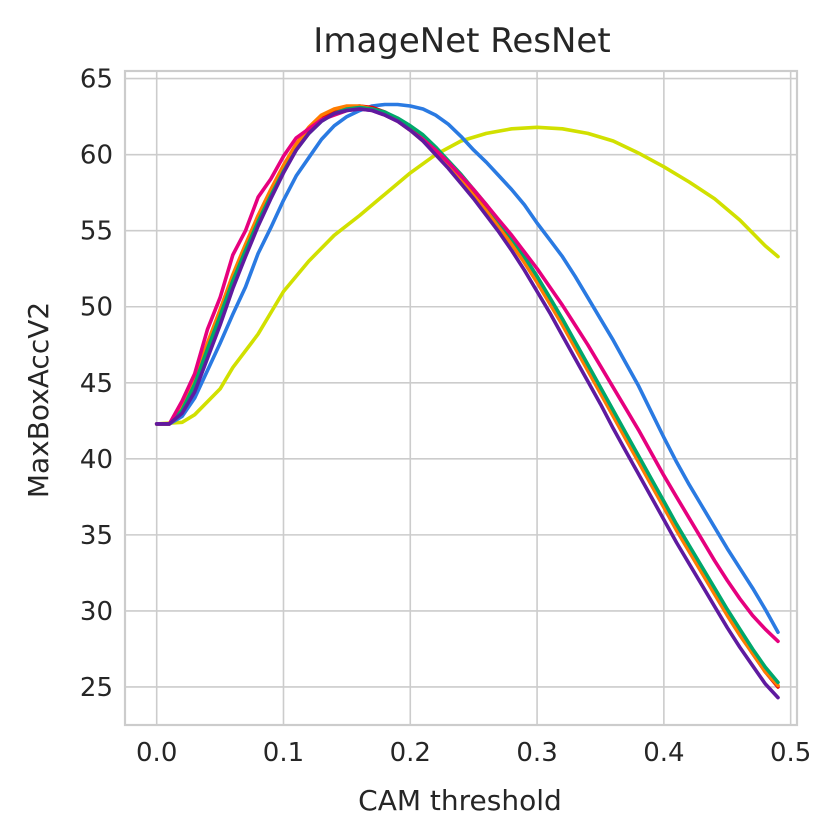 The width and height of the screenshot is (829, 840). Describe the element at coordinates (96, 612) in the screenshot. I see `y-tick-label: 30` at that location.